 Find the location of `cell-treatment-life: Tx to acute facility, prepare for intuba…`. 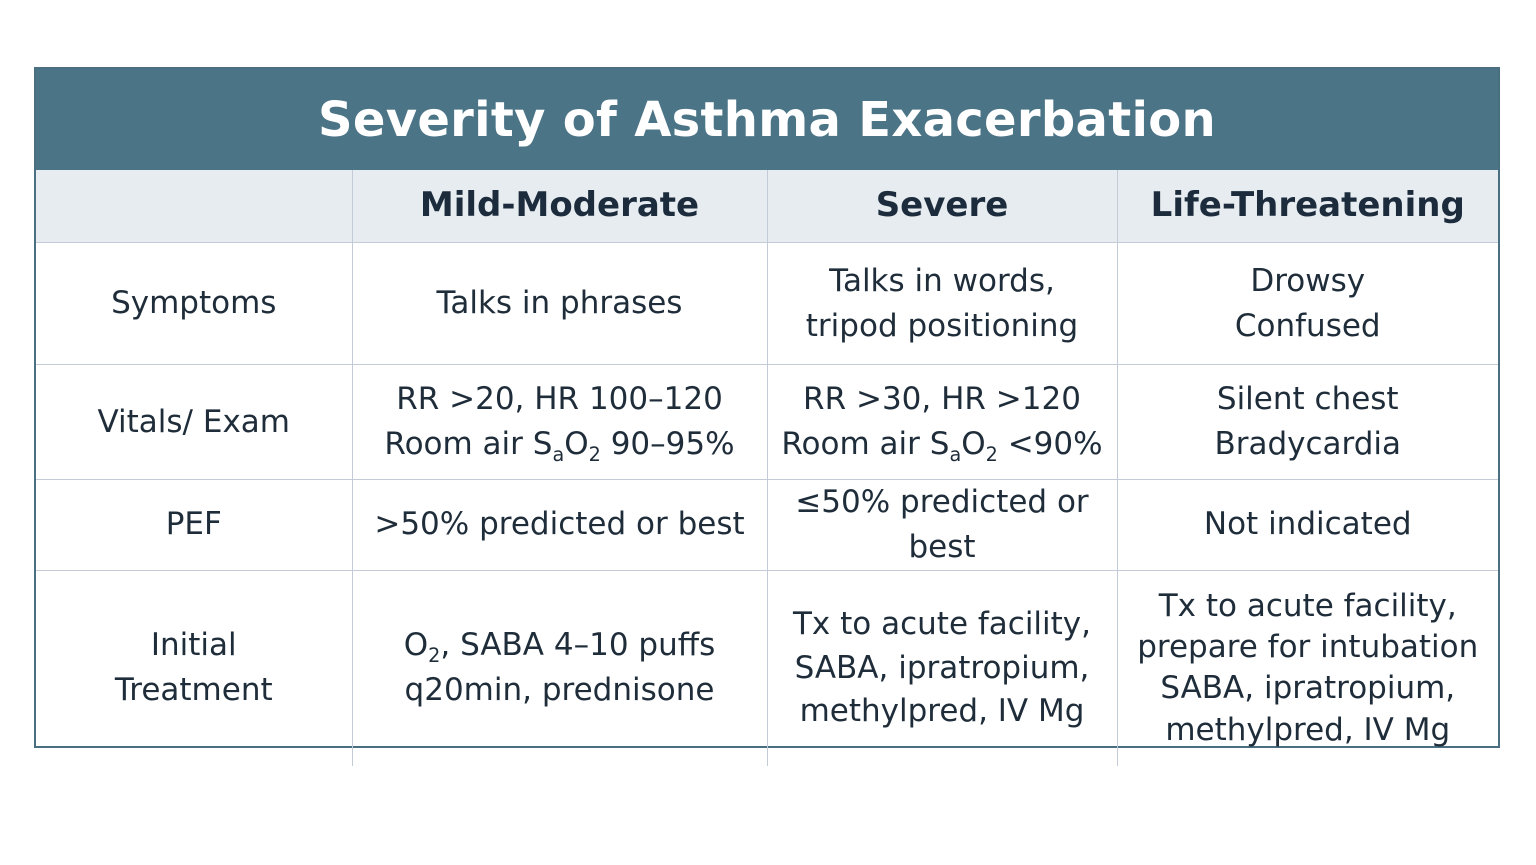

cell-treatment-life: Tx to acute facility, prepare for intuba… is located at coordinates (1307, 667).